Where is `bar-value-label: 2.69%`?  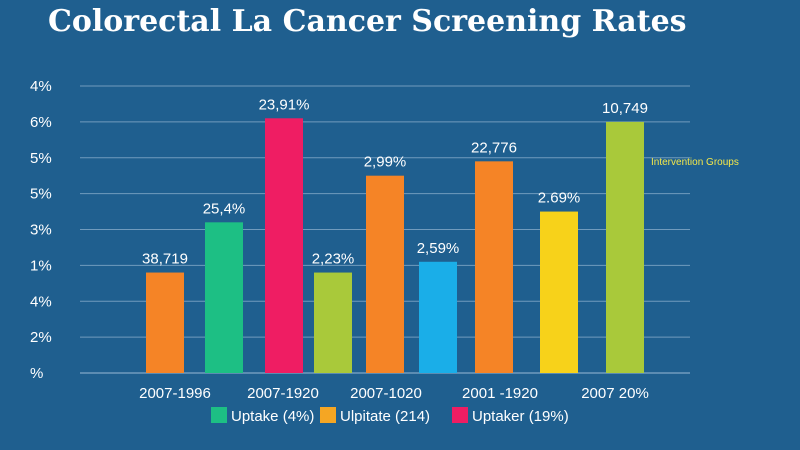
bar-value-label: 2.69% is located at coordinates (559, 198).